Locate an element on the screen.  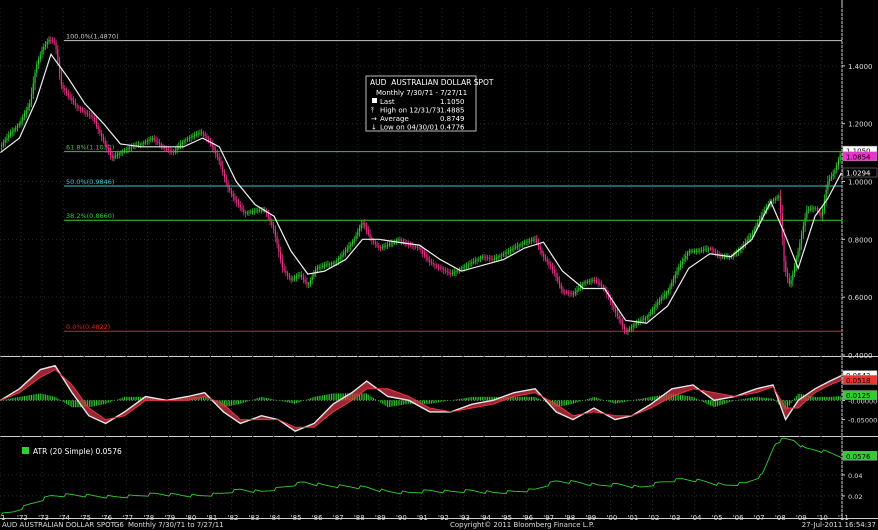
atr-tick-label: 0.02 is located at coordinates (855, 497).